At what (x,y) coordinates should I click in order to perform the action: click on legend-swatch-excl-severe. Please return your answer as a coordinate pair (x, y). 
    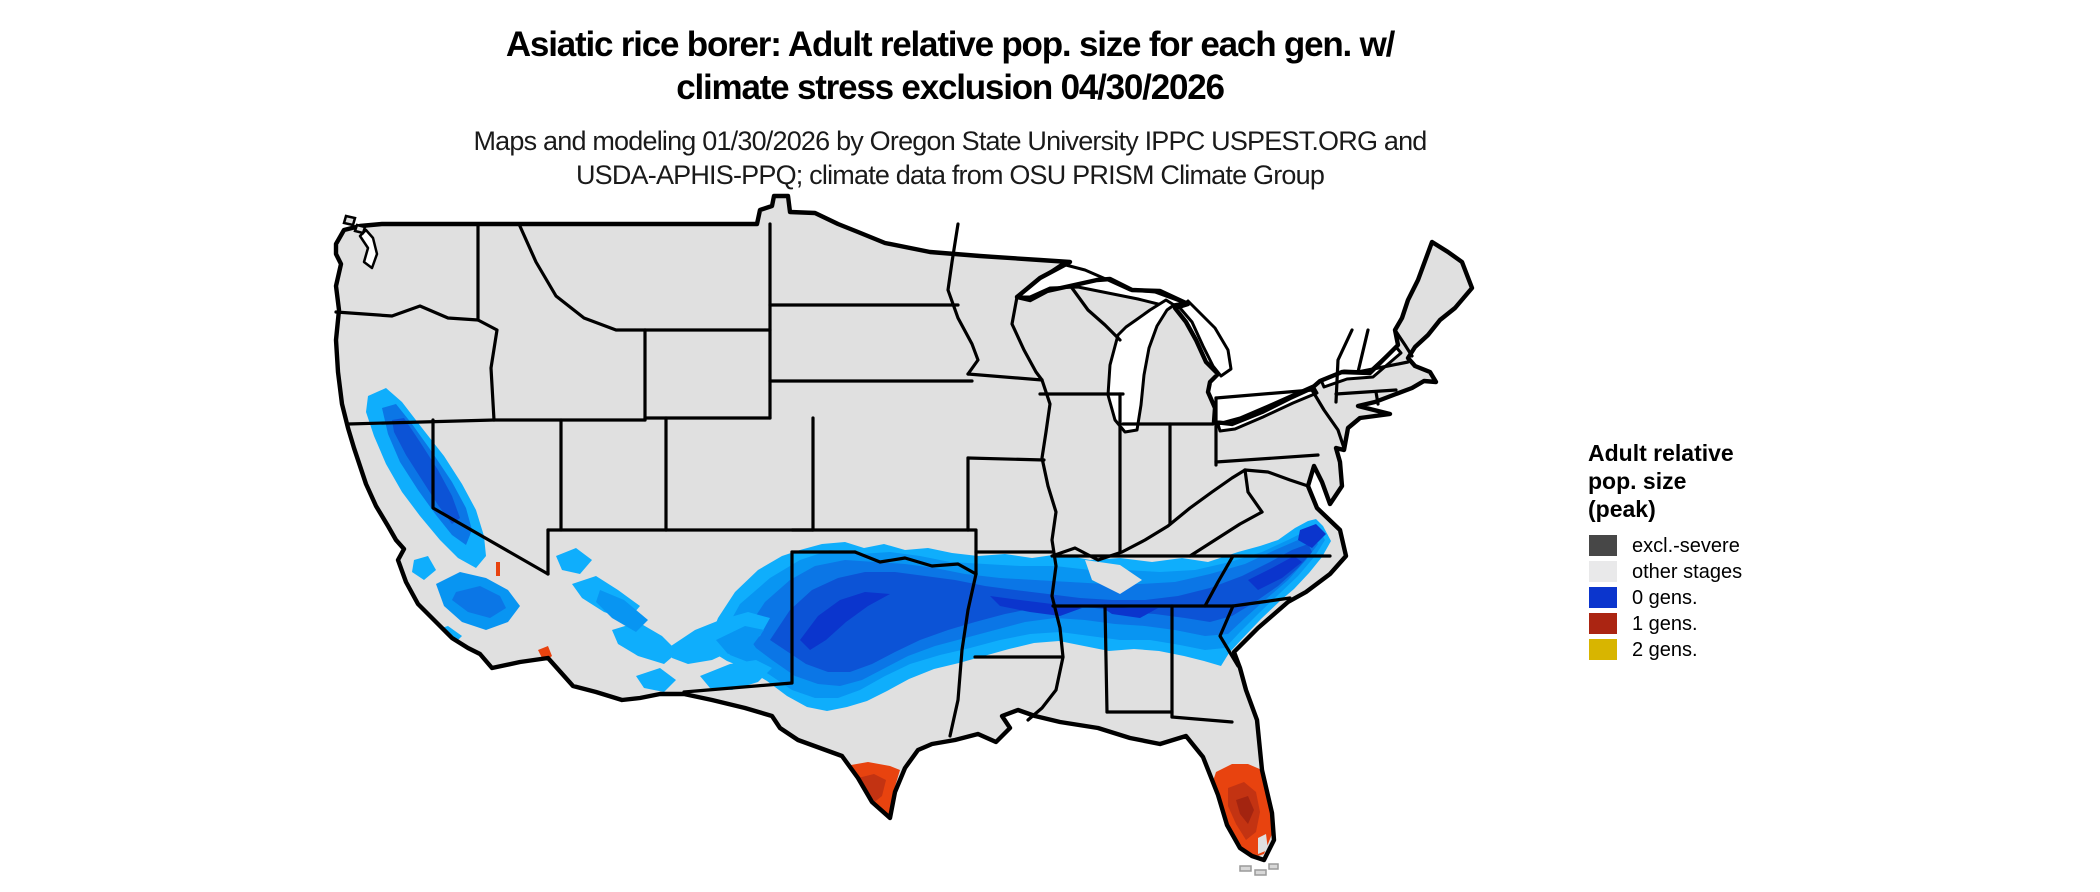
    Looking at the image, I should click on (1603, 545).